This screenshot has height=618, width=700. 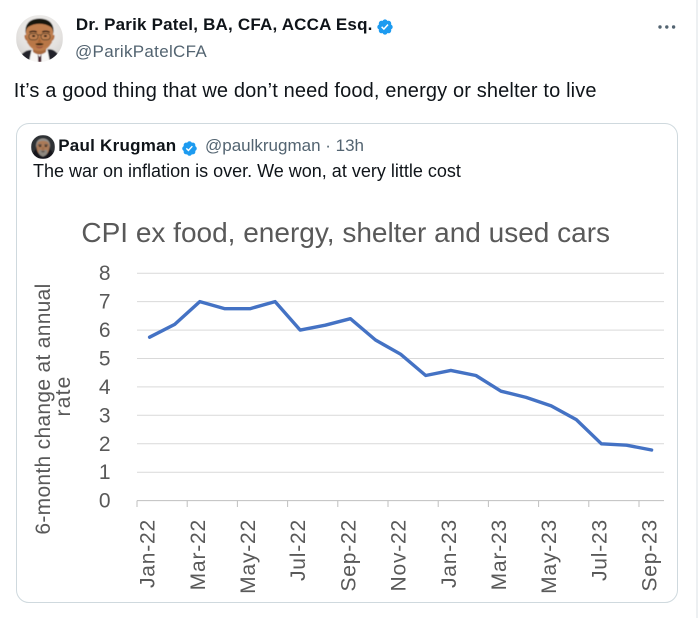 I want to click on svg-text: Nov-22, so click(x=399, y=555).